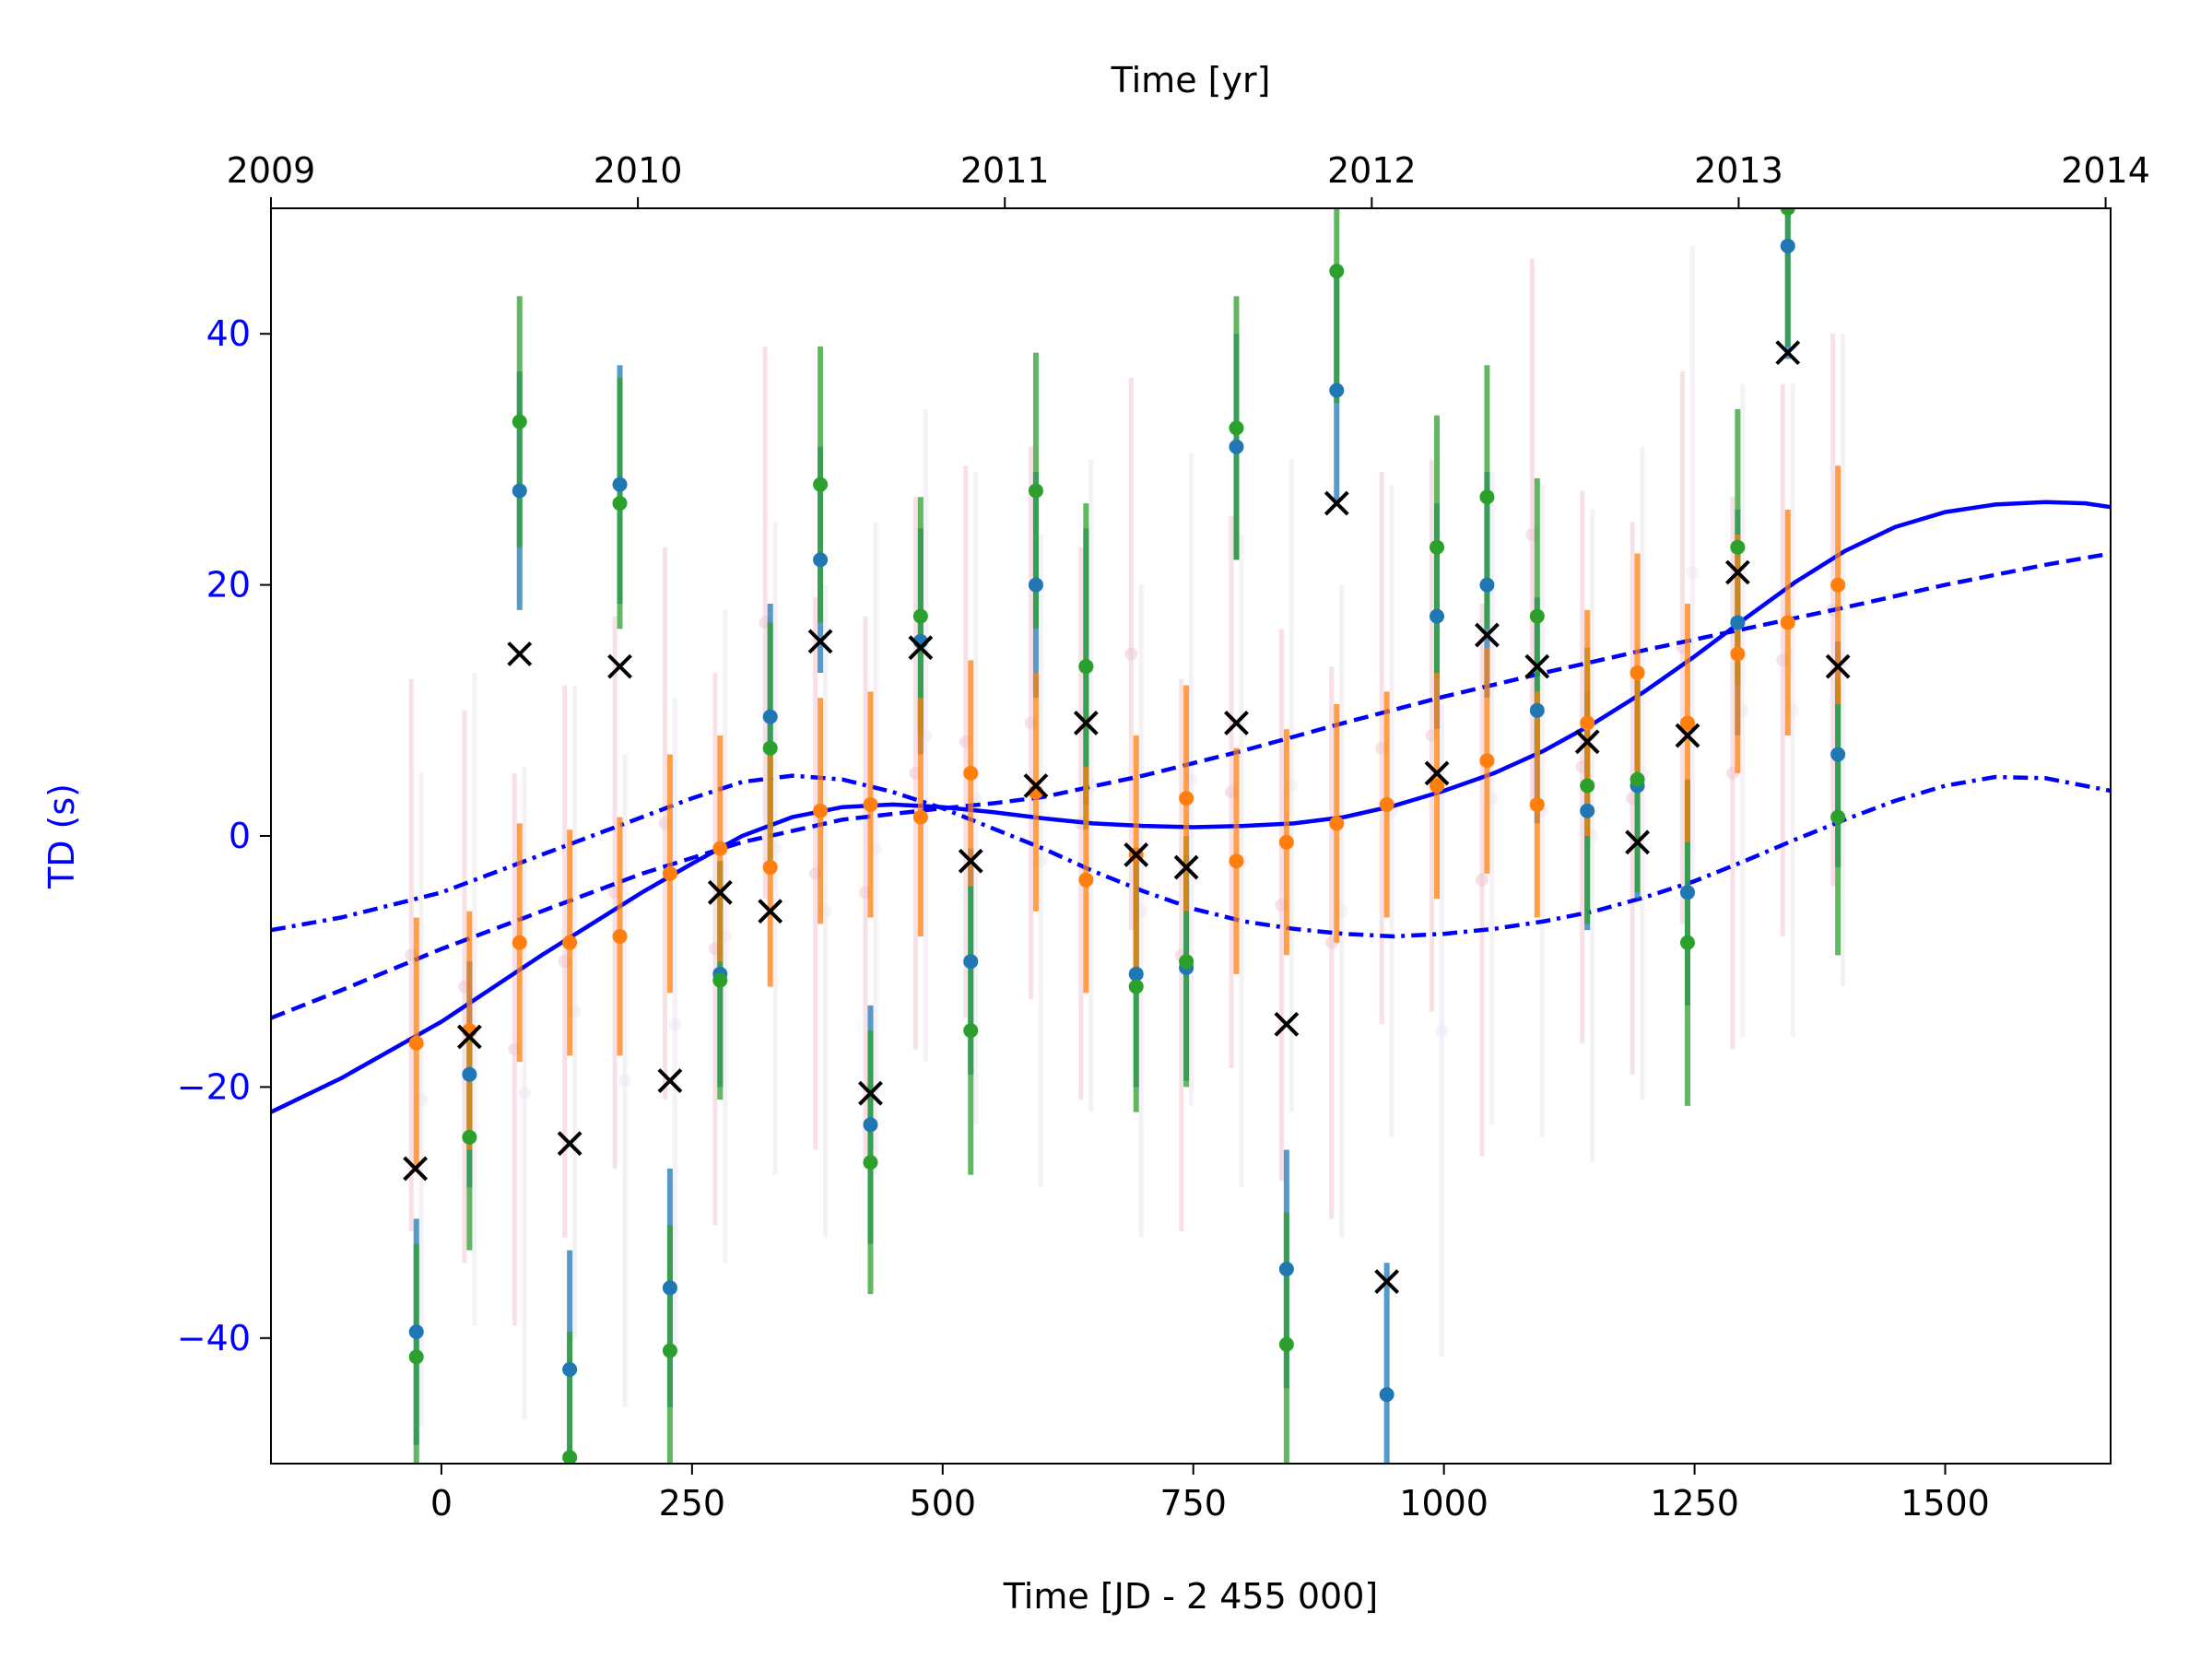 This screenshot has height=1659, width=2212. Describe the element at coordinates (1443, 1503) in the screenshot. I see `x-tick-label-4: 1000` at that location.